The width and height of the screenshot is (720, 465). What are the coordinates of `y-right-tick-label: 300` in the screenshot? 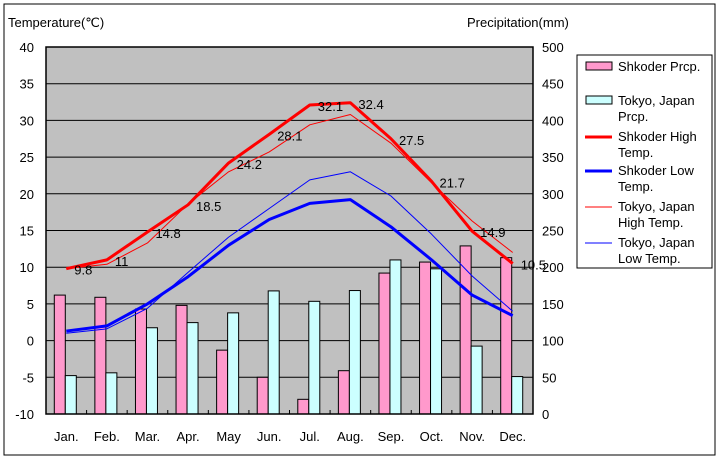 It's located at (553, 194).